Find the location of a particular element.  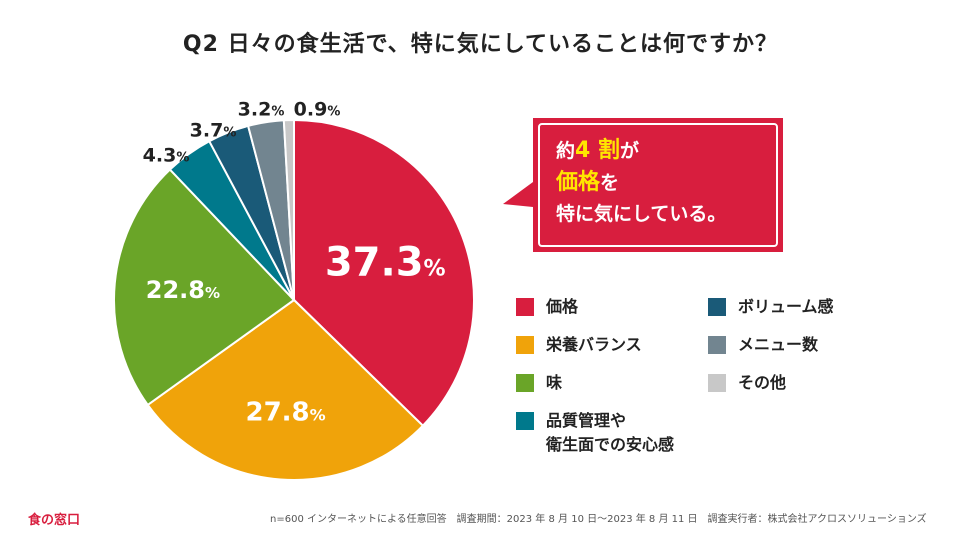

callout-highlight-ratio: 4 割 is located at coordinates (597, 150).